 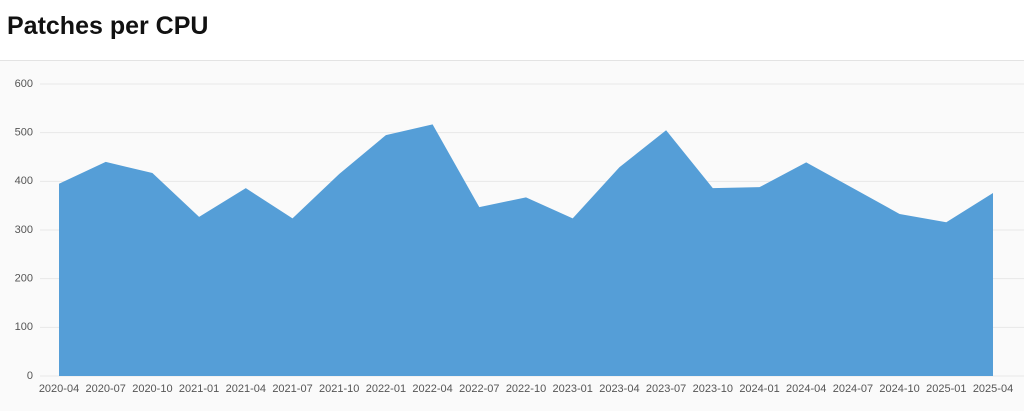 What do you see at coordinates (108, 26) in the screenshot?
I see `chart-title: Patches per CPU` at bounding box center [108, 26].